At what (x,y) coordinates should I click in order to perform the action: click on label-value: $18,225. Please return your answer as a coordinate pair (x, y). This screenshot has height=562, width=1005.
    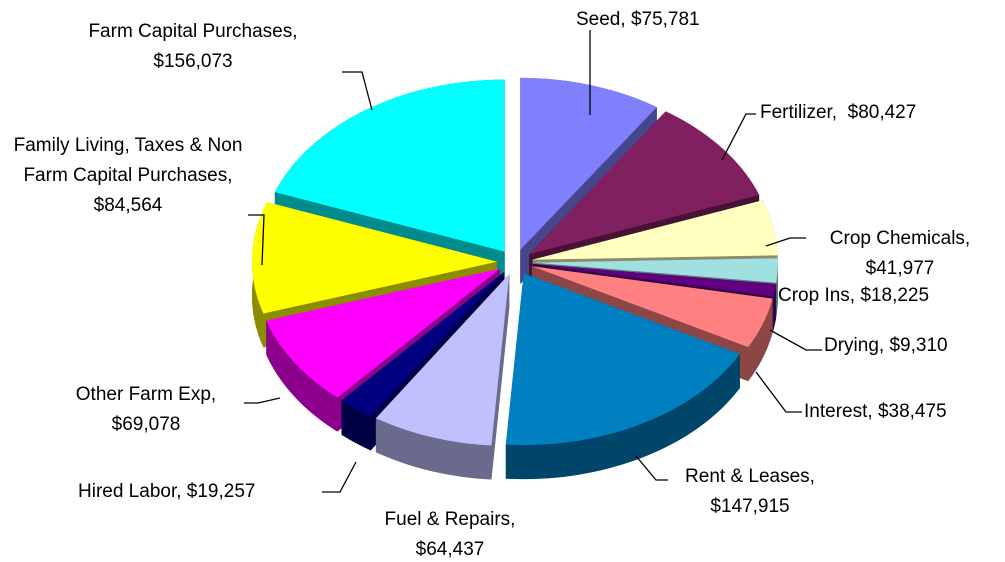
    Looking at the image, I should click on (895, 295).